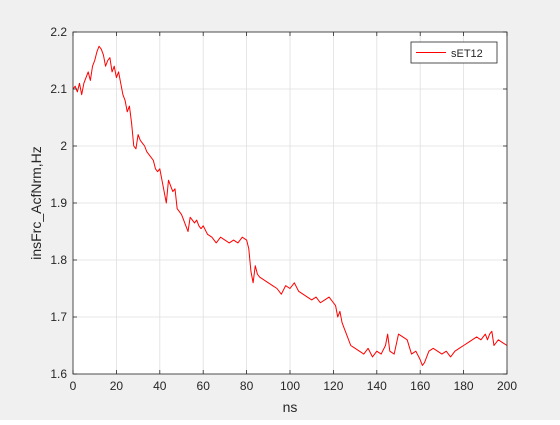  What do you see at coordinates (507, 386) in the screenshot?
I see `x-tick-label: 200` at bounding box center [507, 386].